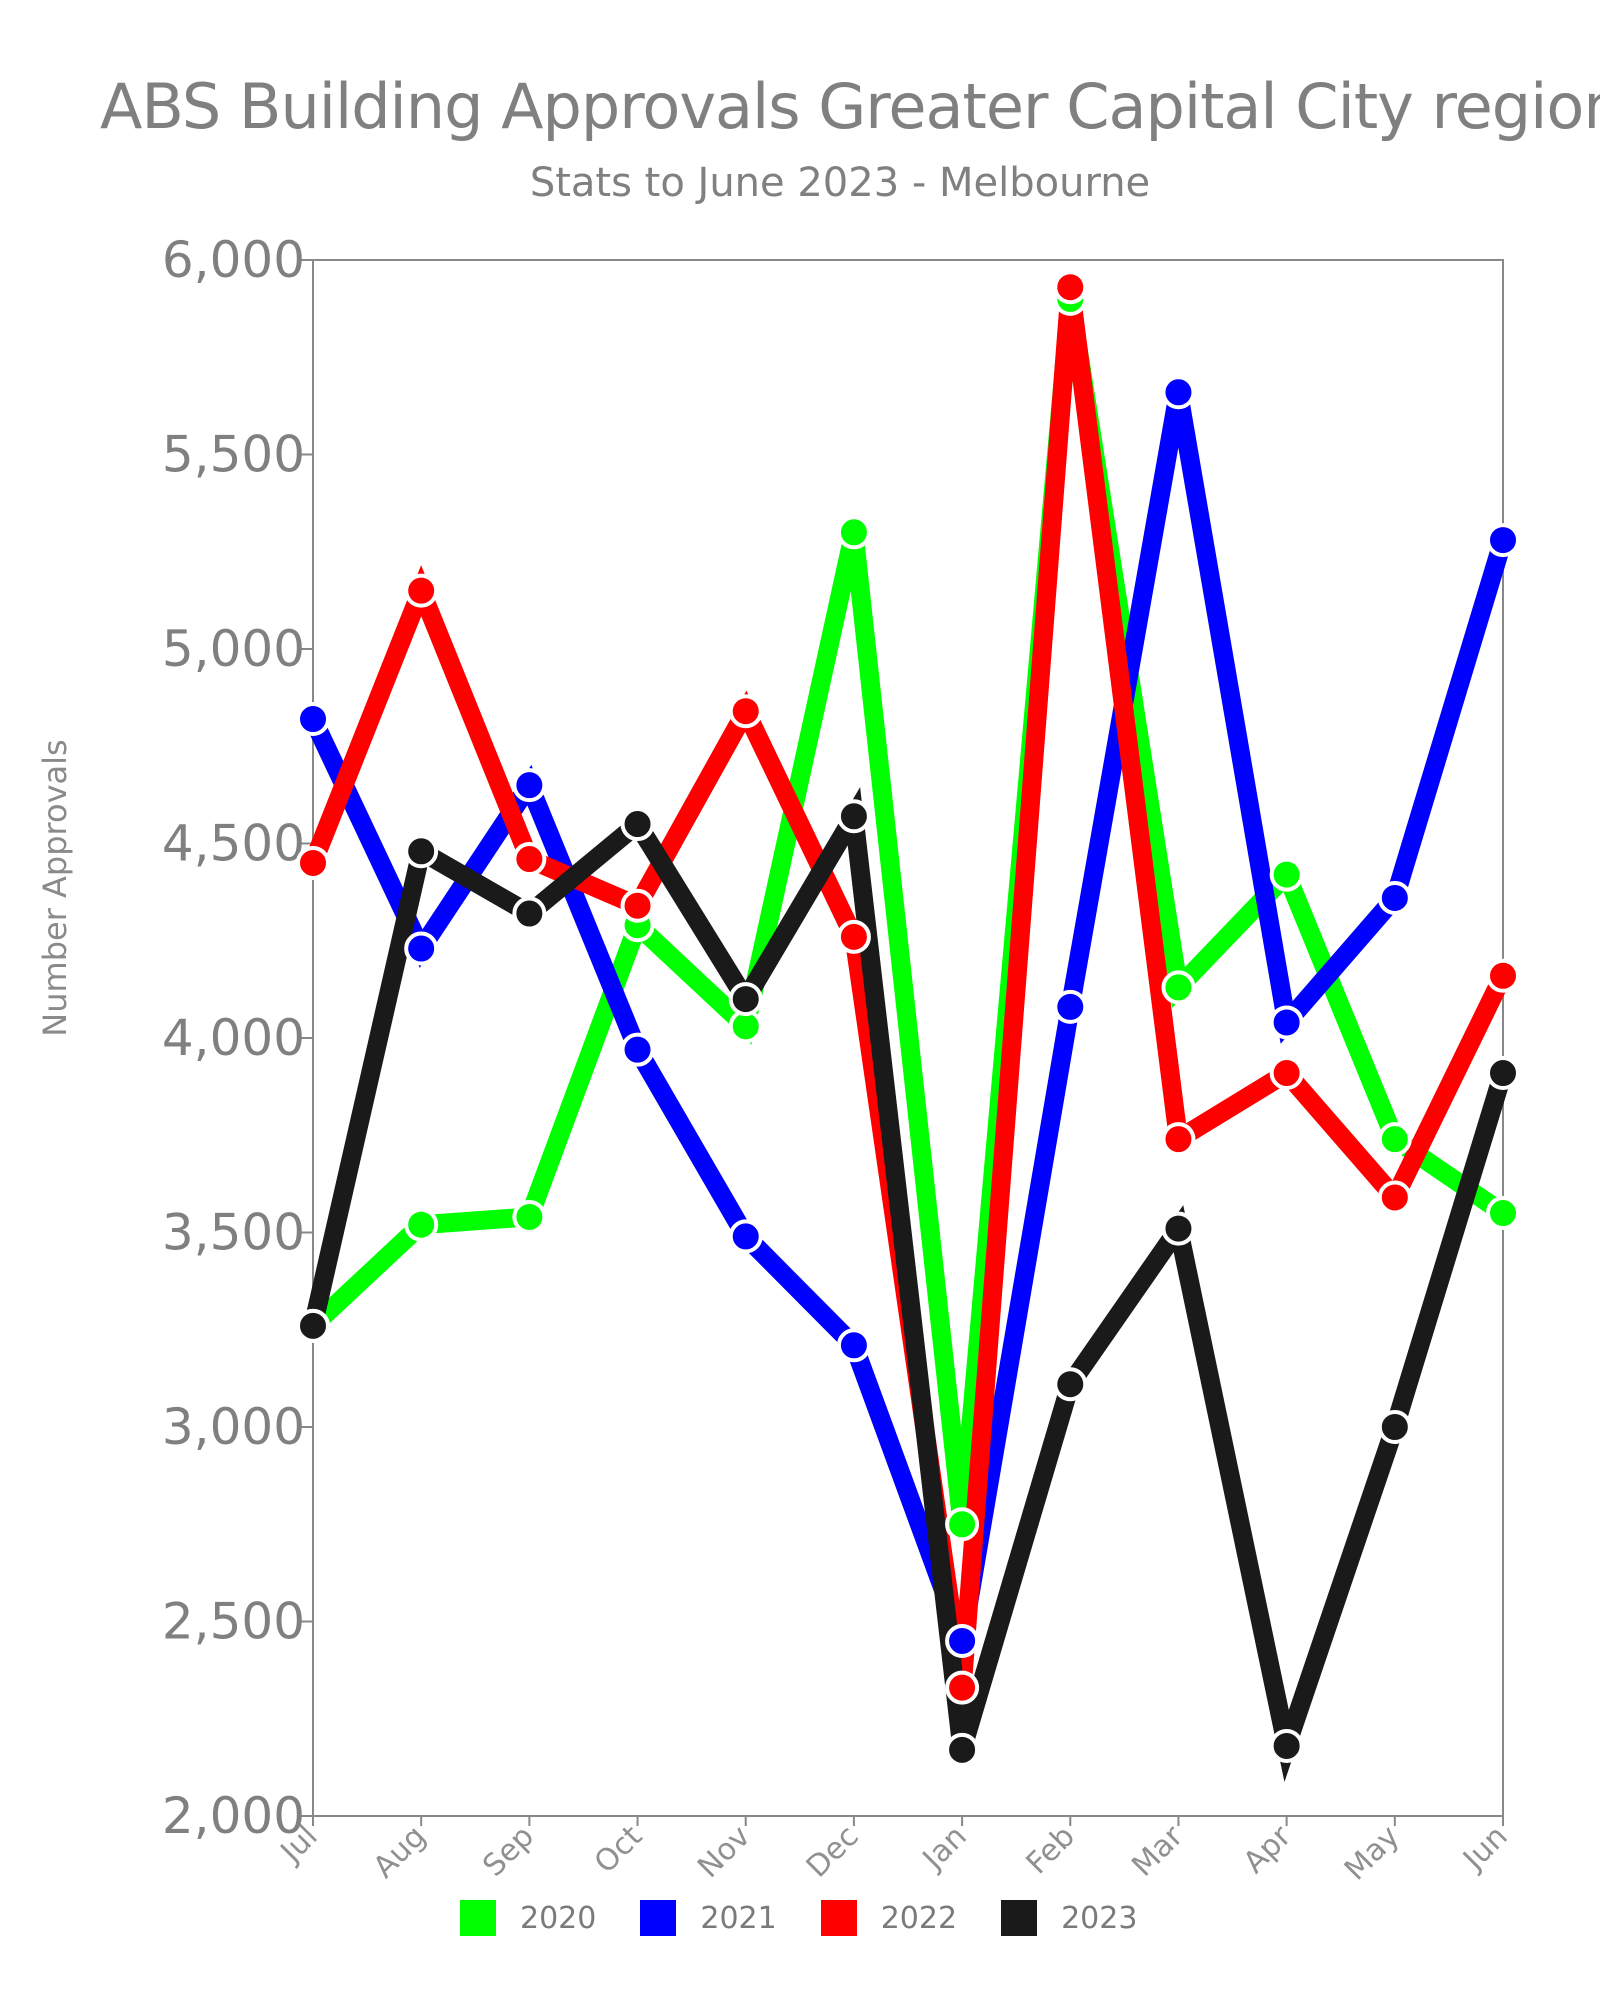  I want to click on point-2021-Sep, so click(529, 785).